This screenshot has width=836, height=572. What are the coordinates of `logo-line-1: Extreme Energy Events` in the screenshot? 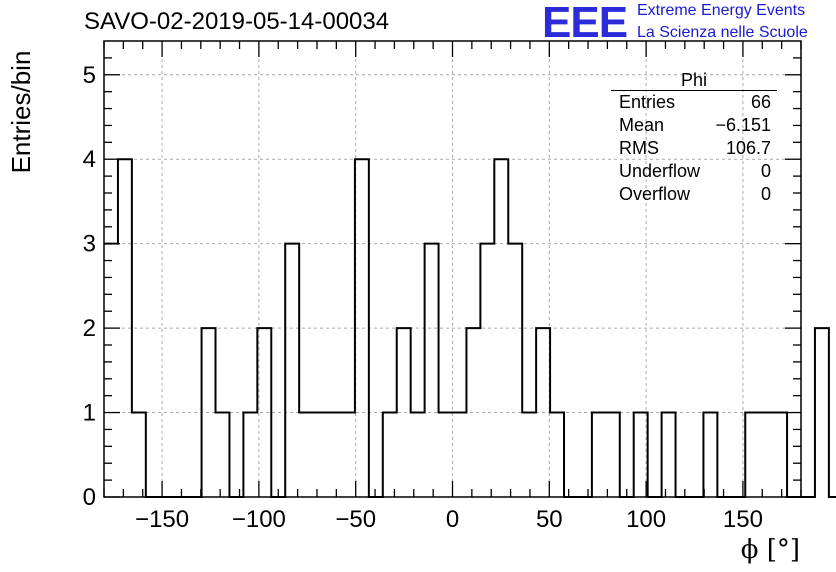 It's located at (721, 10).